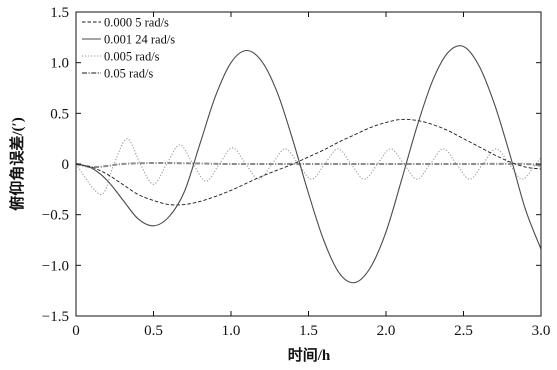 This screenshot has width=557, height=370. Describe the element at coordinates (541, 331) in the screenshot. I see `x-tick-label: 3.0` at that location.